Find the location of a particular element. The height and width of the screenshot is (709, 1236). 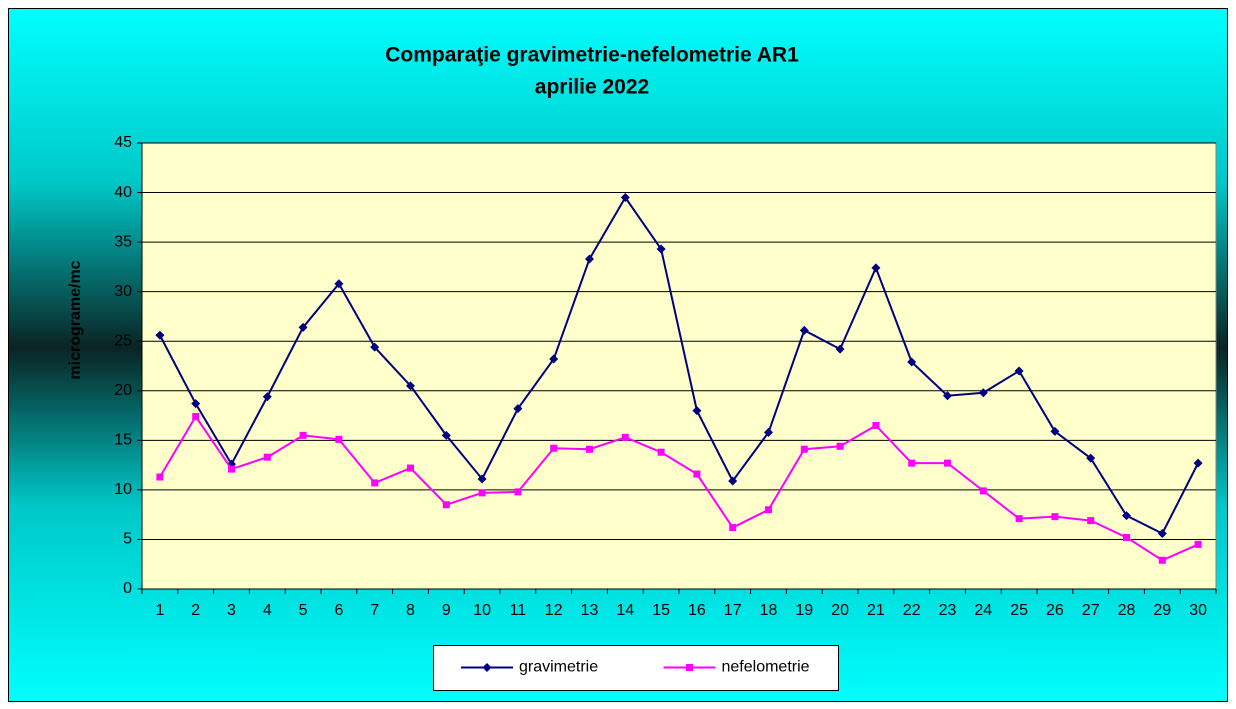

x-tick-label: 17 is located at coordinates (733, 610).